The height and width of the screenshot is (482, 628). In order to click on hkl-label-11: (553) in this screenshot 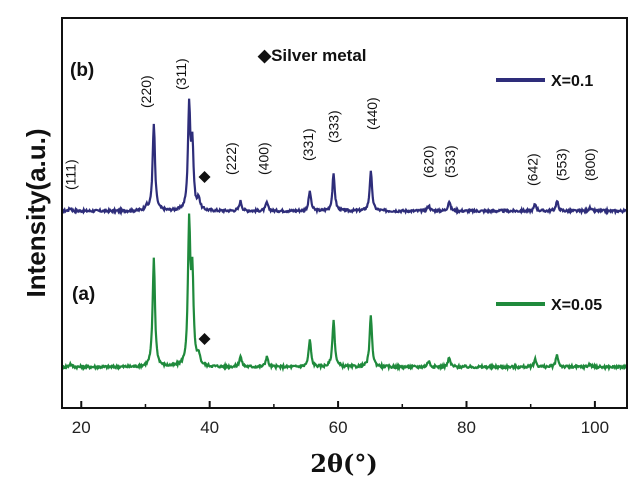, I will do `click(562, 164)`.